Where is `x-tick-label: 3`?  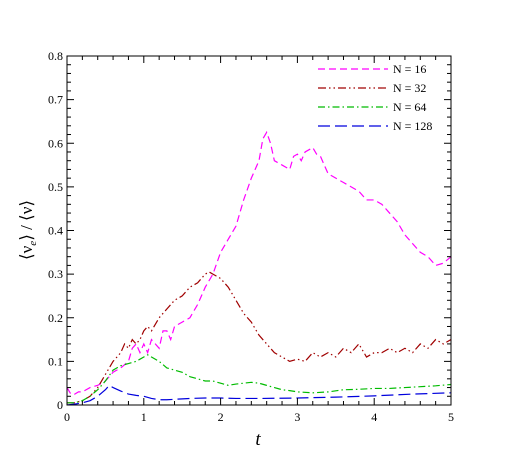 x-tick-label: 3 is located at coordinates (297, 417).